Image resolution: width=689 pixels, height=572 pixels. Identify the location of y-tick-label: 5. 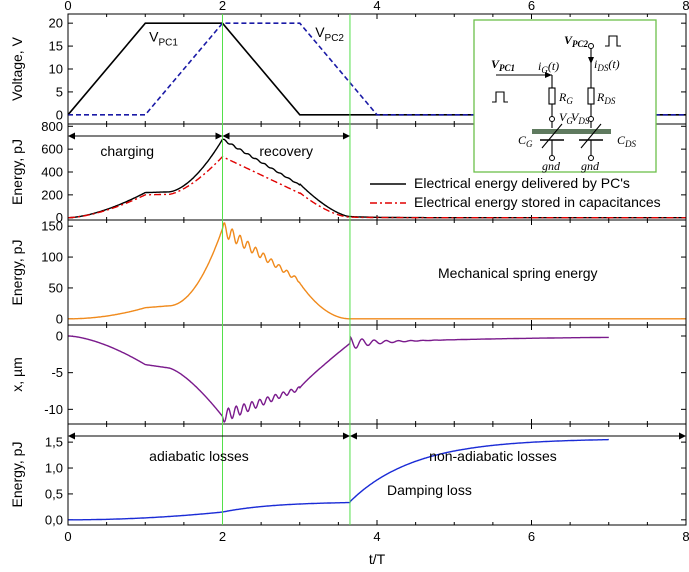
(59, 91).